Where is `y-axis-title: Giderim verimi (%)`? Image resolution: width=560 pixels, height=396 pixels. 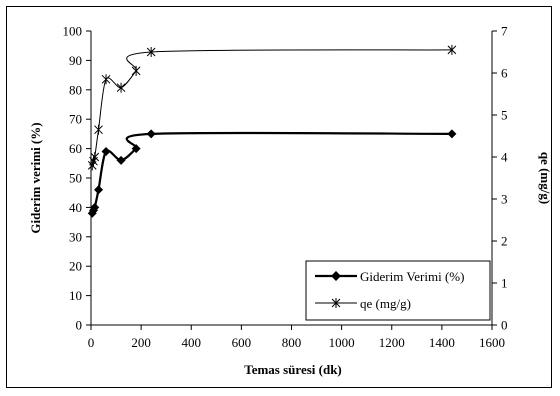 y-axis-title: Giderim verimi (%) is located at coordinates (35, 177).